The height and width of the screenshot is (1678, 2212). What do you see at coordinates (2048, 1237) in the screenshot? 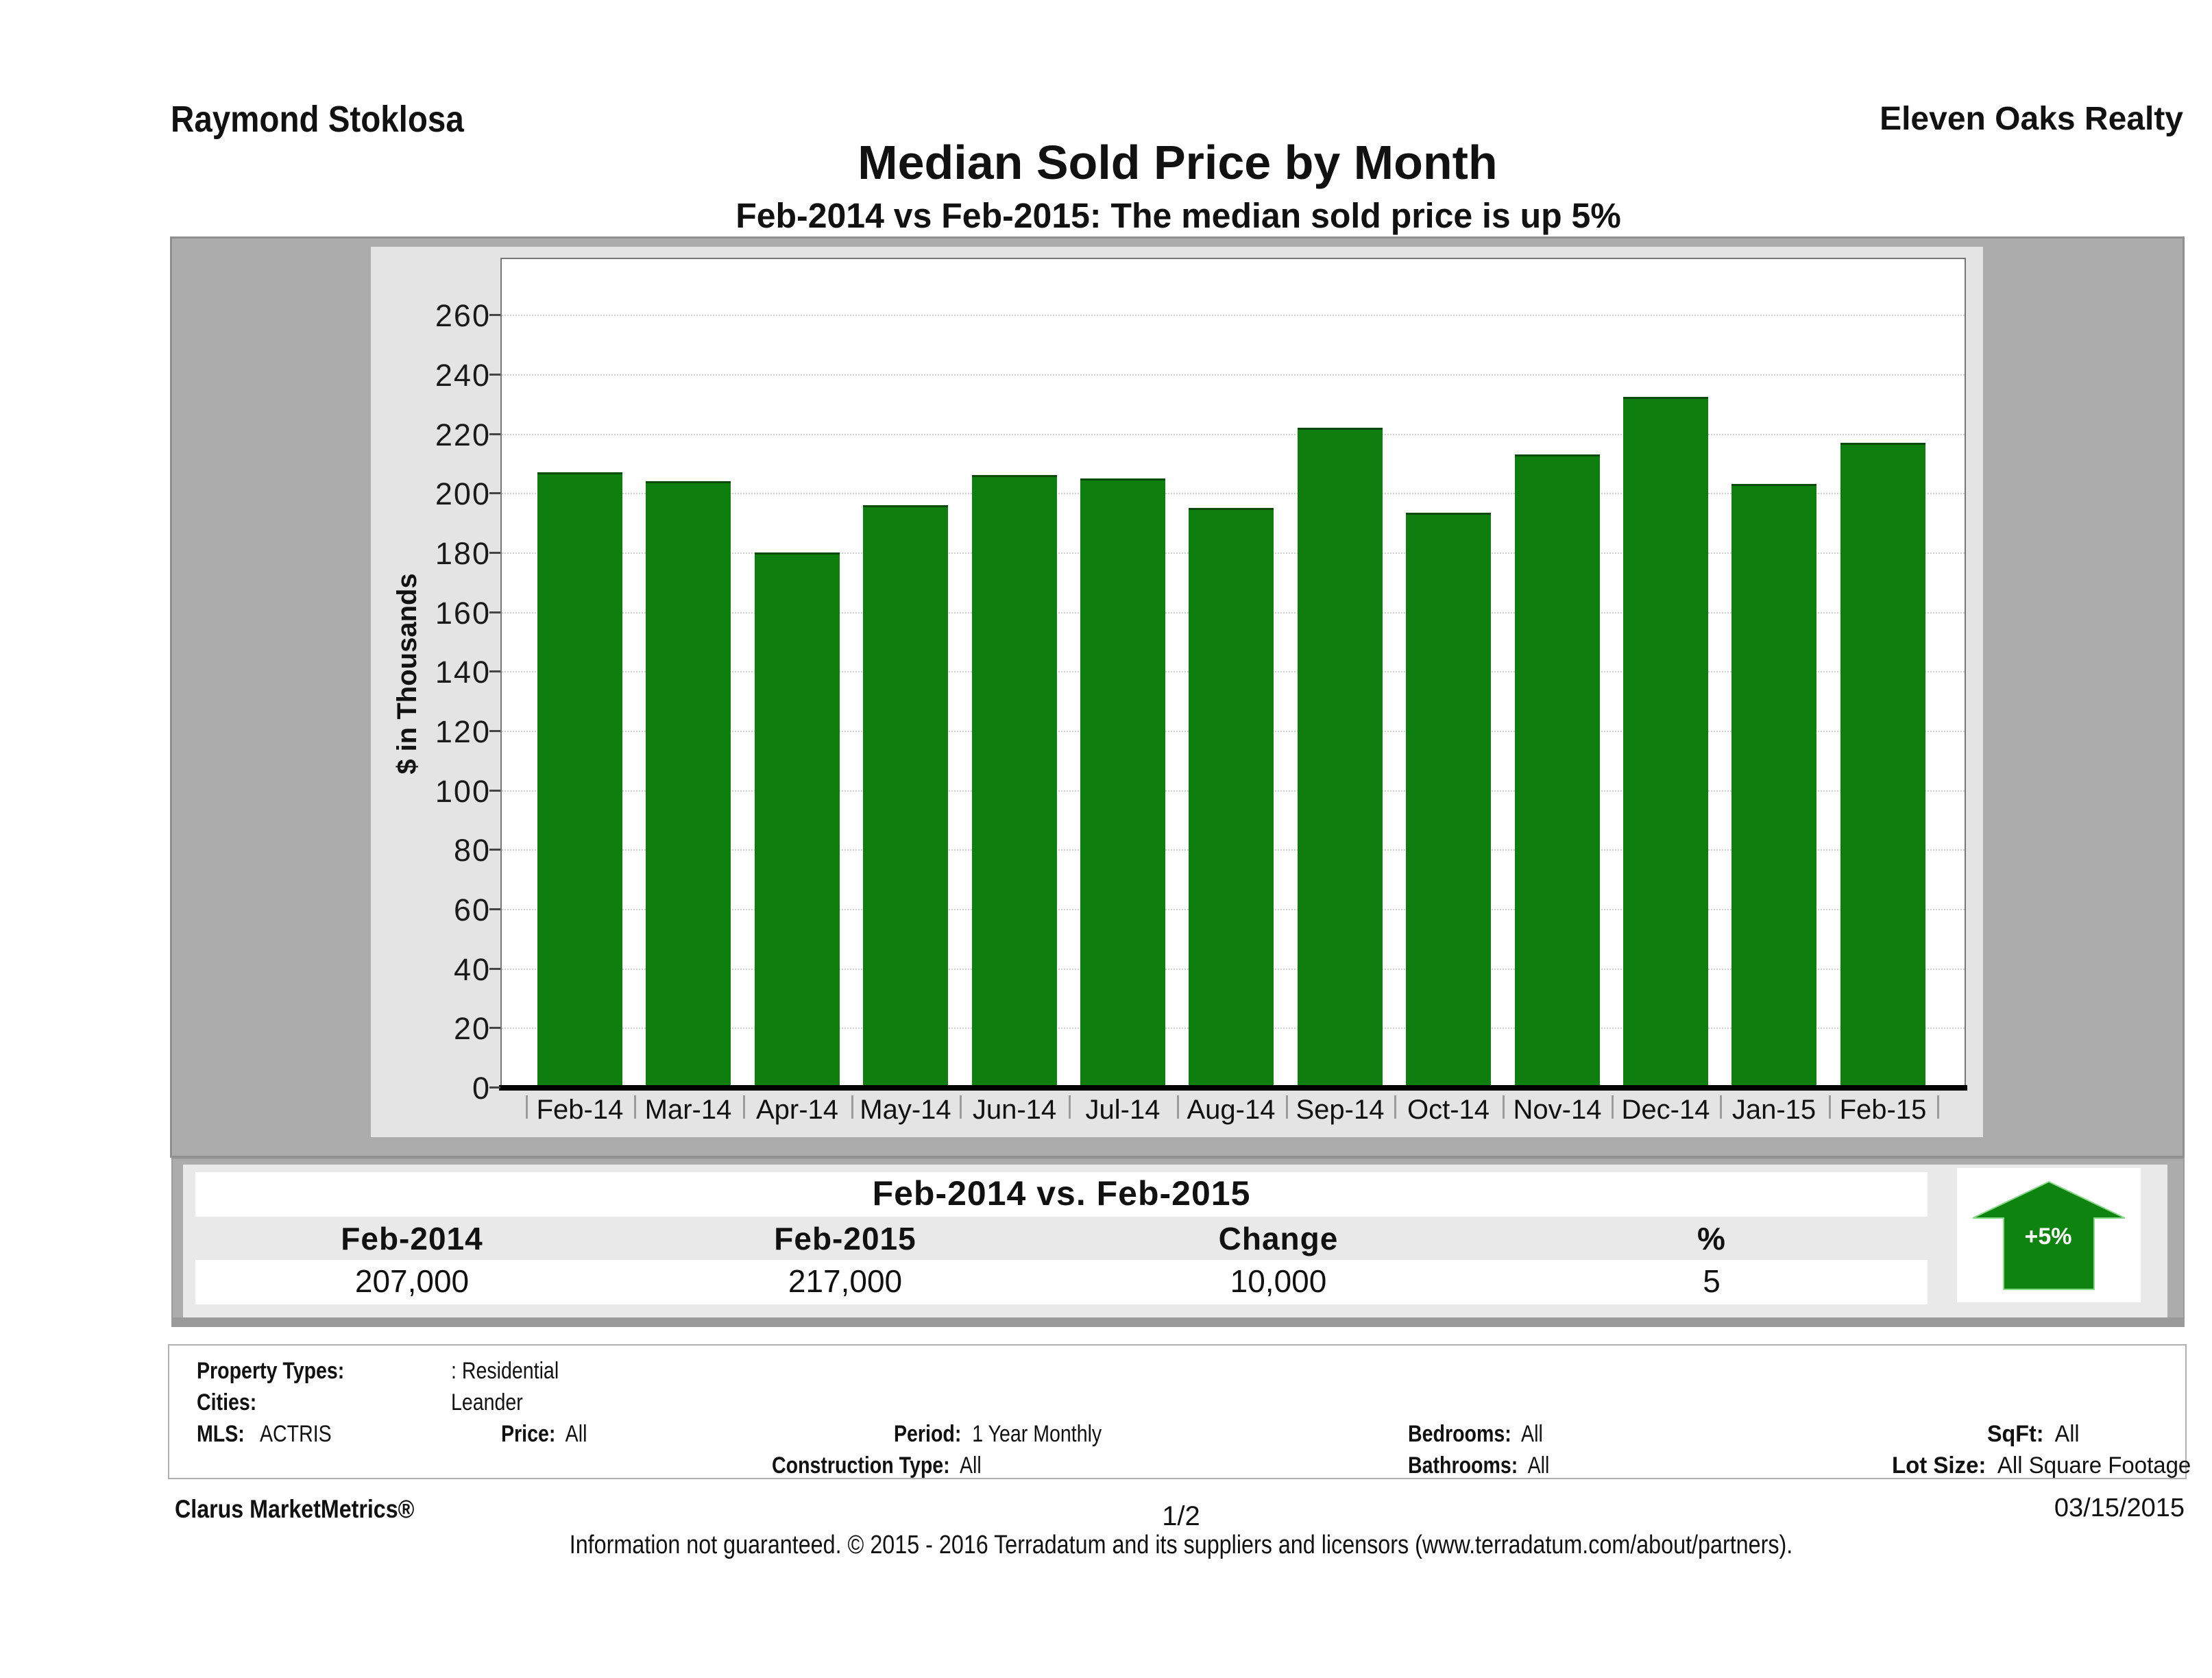
I see `svg-text: +5%` at bounding box center [2048, 1237].